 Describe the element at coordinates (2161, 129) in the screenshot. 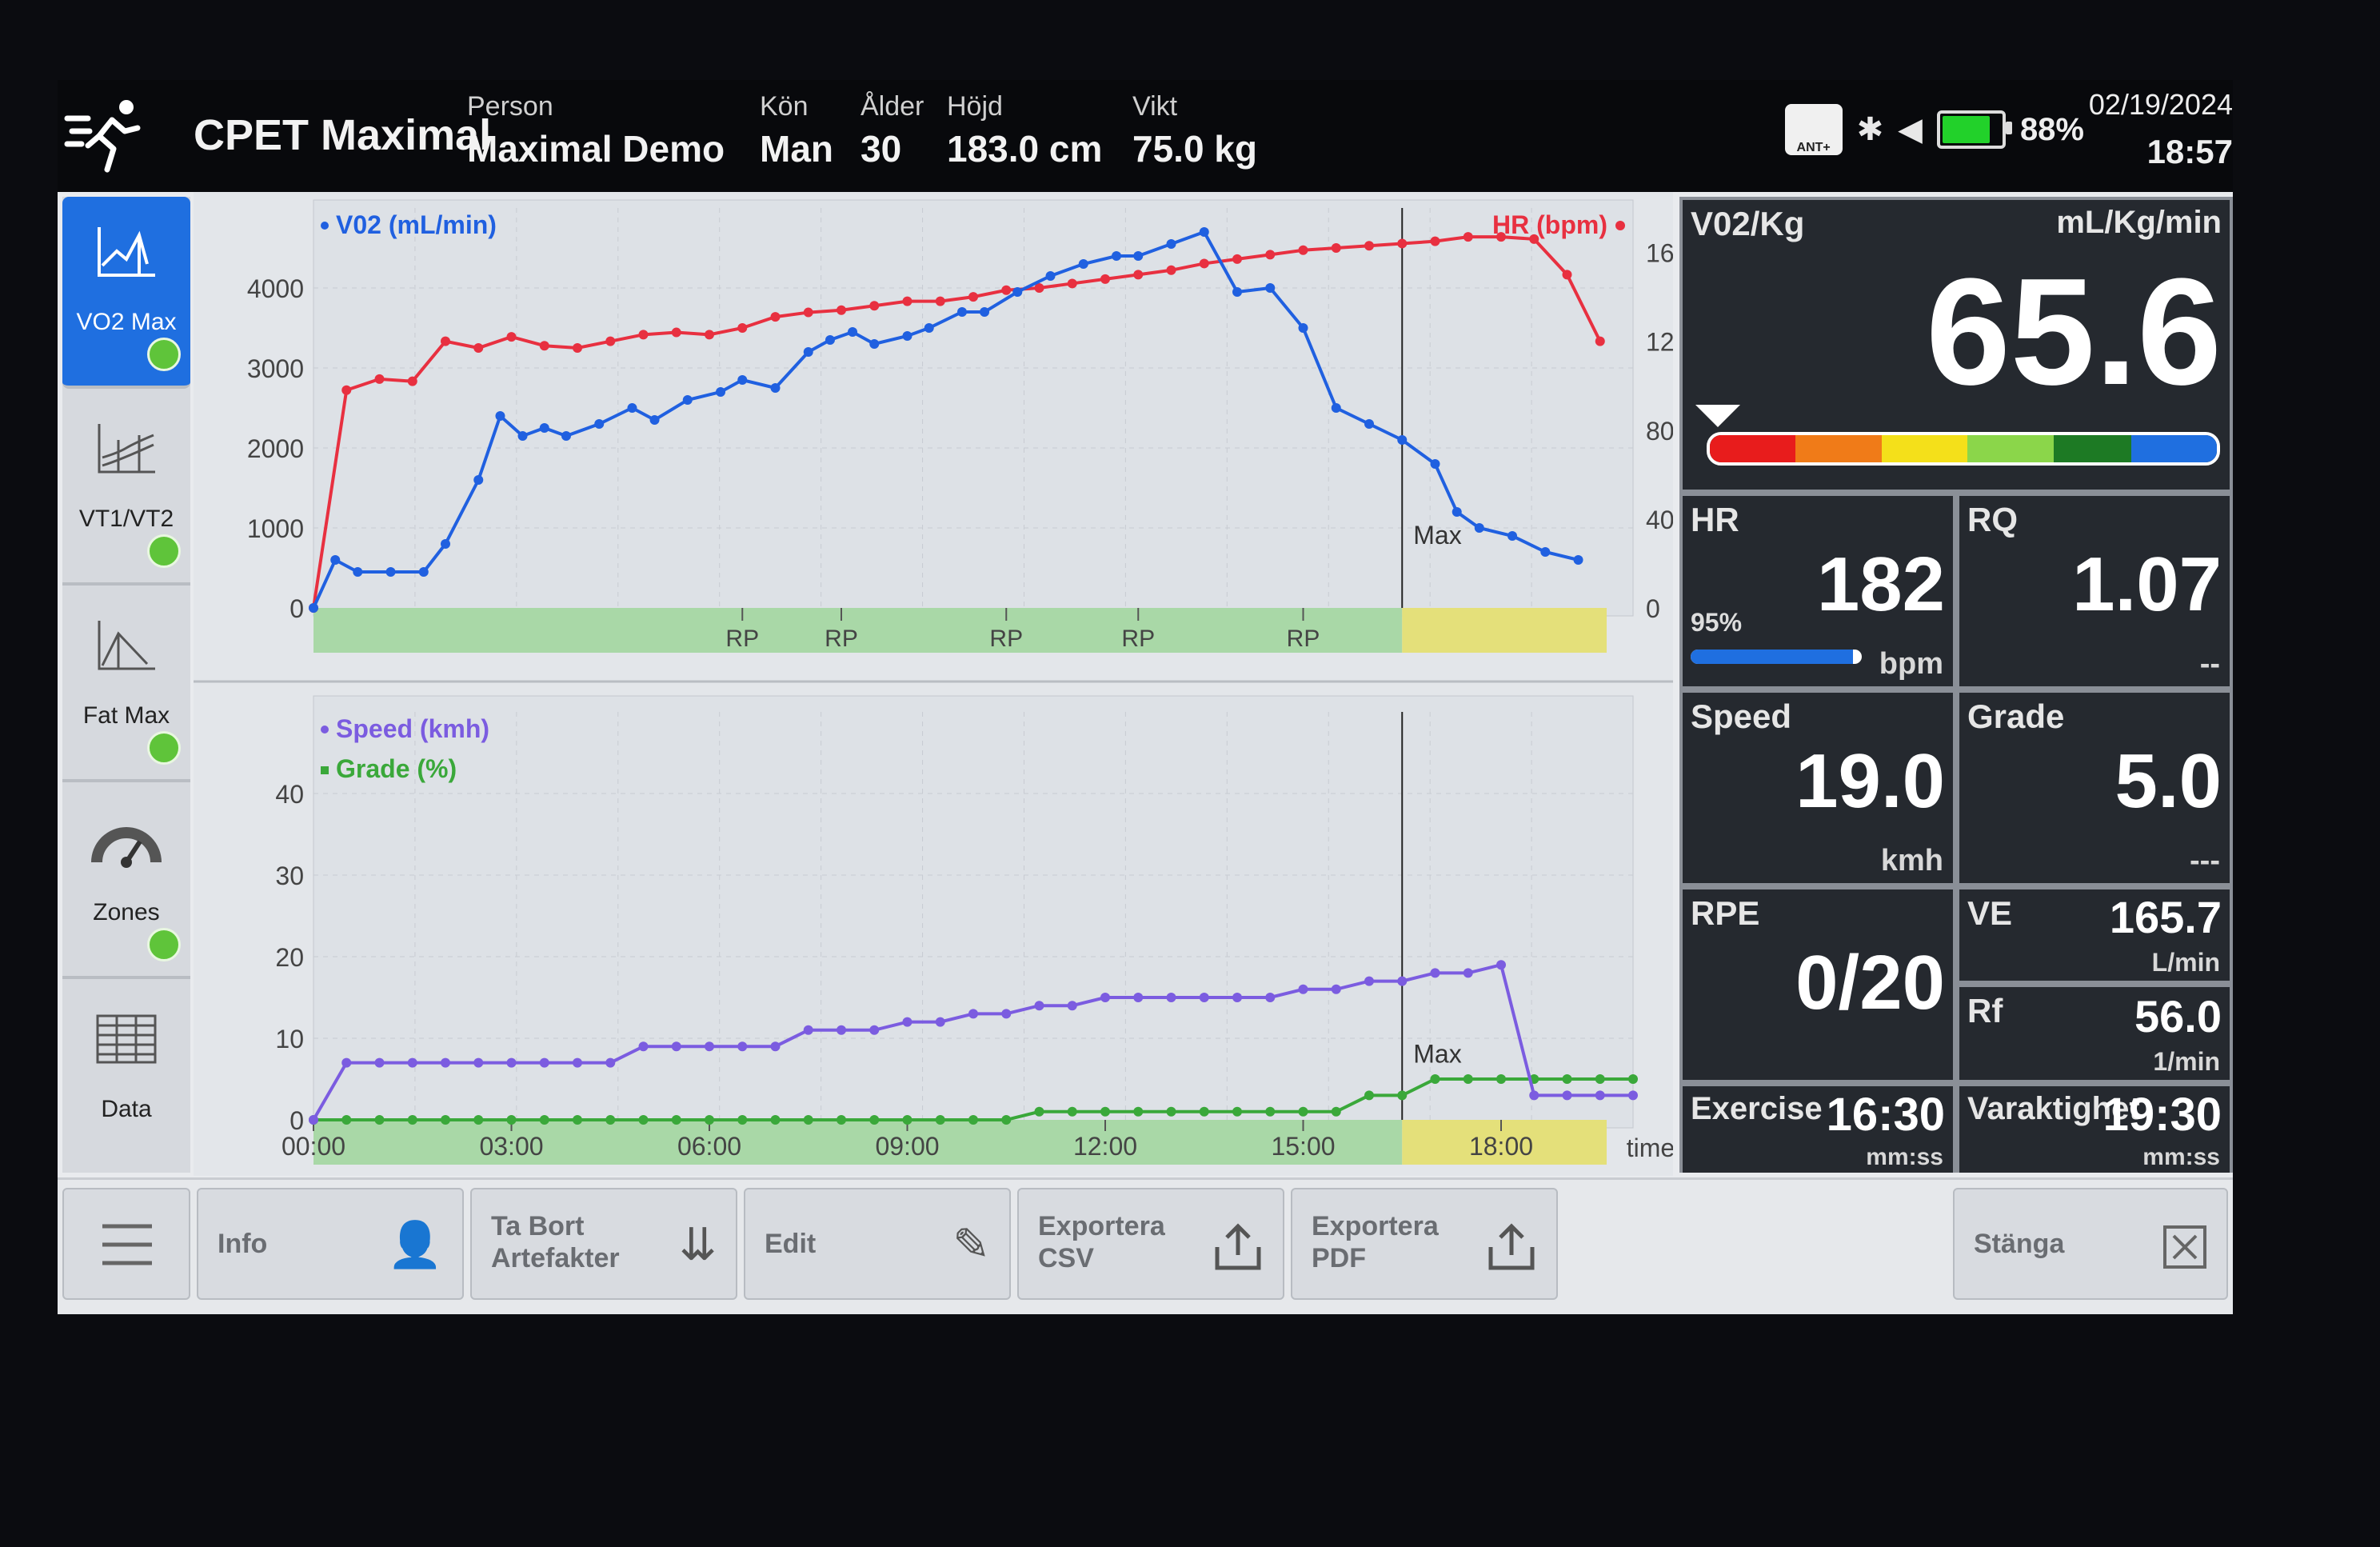

I see `datetime: 02/19/2024 18:57` at that location.